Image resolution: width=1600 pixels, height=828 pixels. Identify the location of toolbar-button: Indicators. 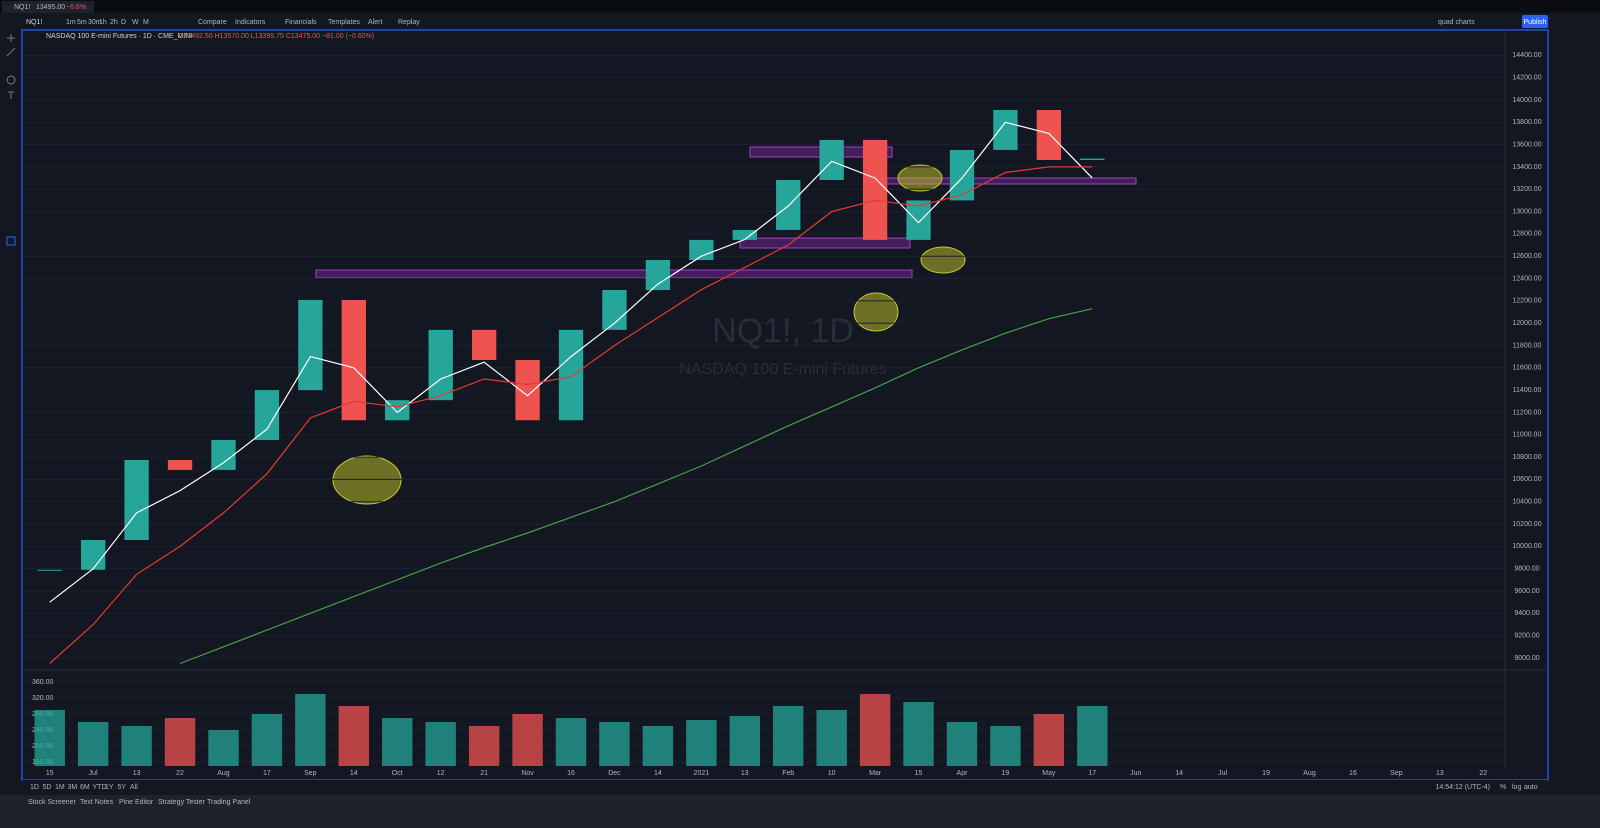
(250, 22).